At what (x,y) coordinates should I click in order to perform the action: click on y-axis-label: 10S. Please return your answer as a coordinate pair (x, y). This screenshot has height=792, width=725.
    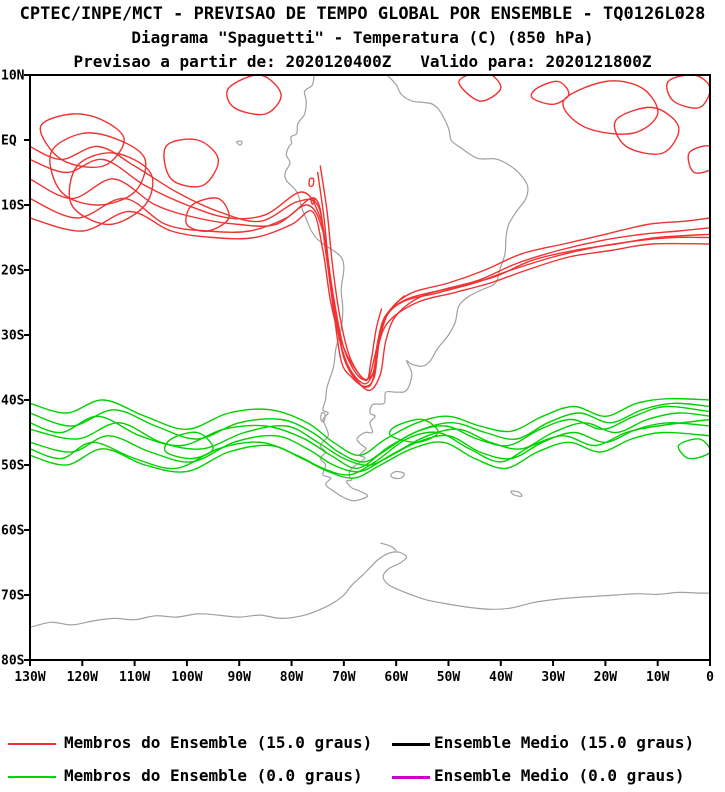
    Looking at the image, I should click on (13, 206).